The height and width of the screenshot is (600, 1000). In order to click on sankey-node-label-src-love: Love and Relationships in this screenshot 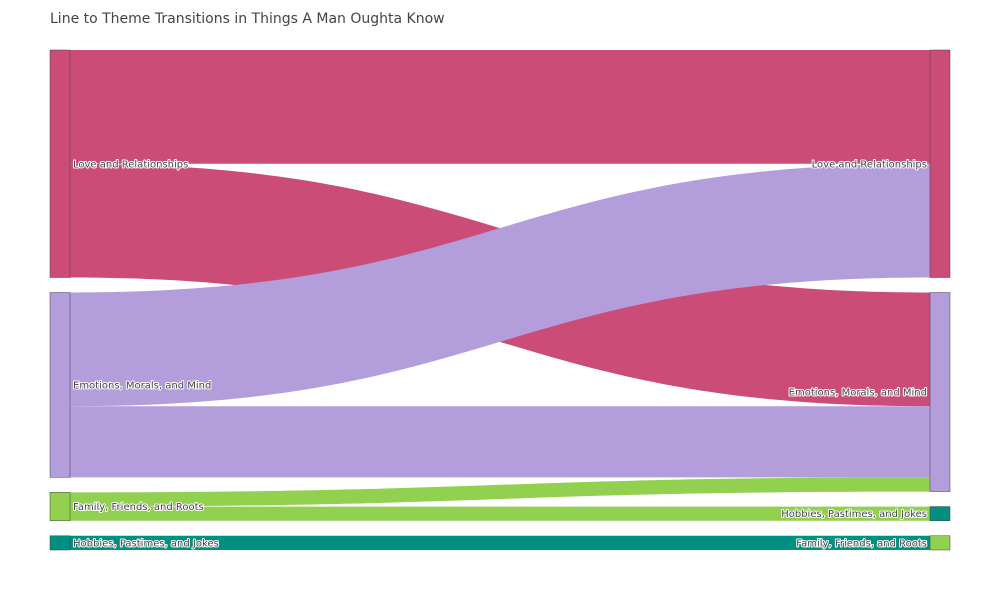, I will do `click(130, 164)`.